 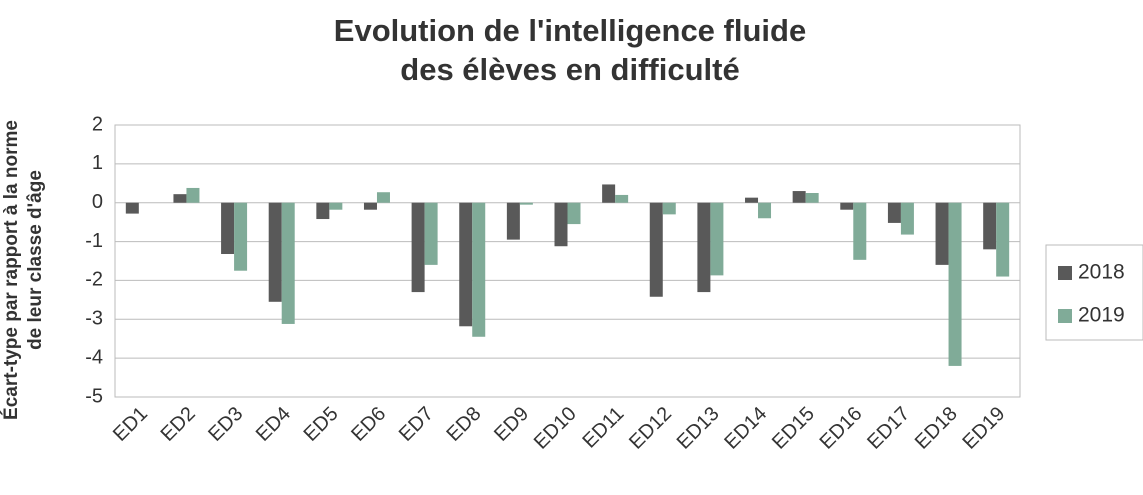 What do you see at coordinates (745, 428) in the screenshot?
I see `x-tick-label: ED14` at bounding box center [745, 428].